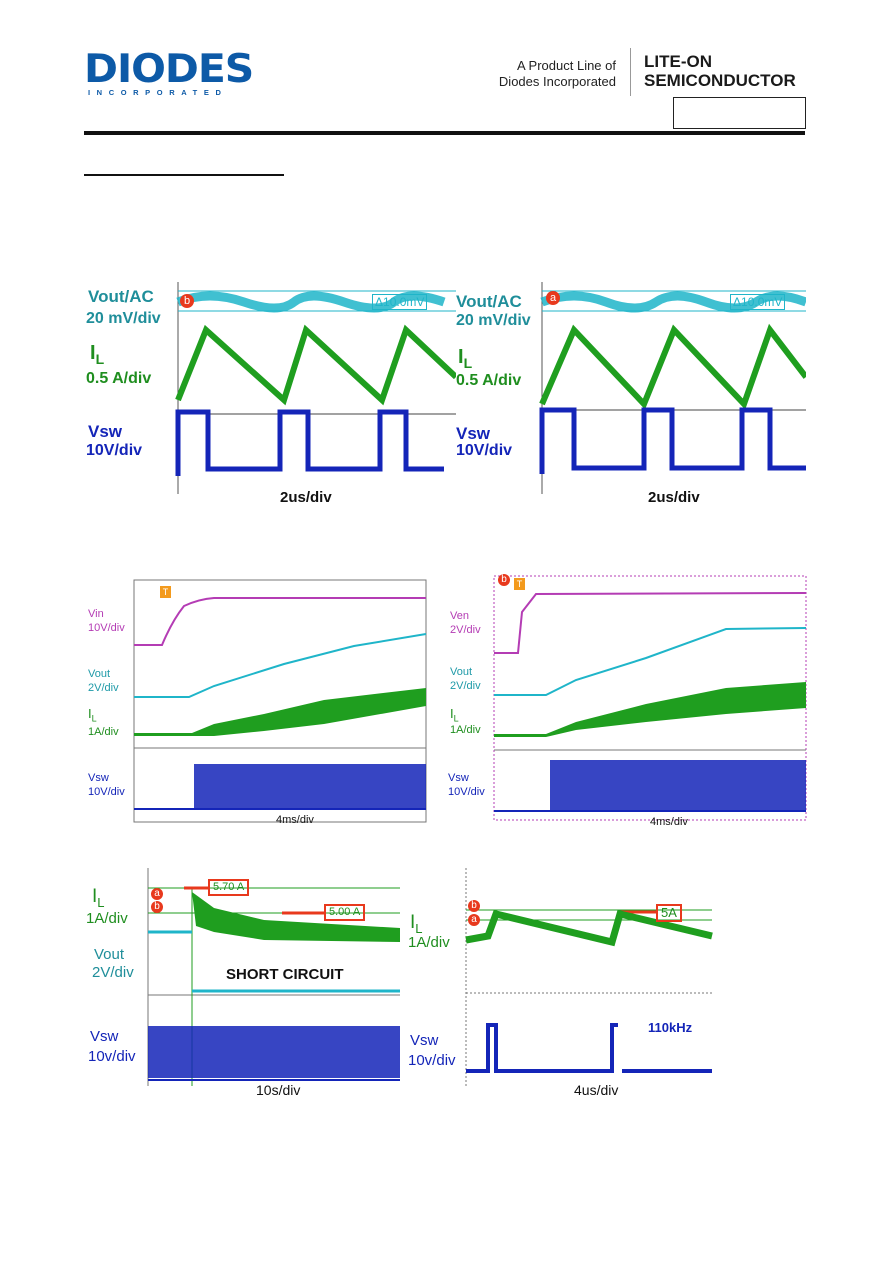 This screenshot has height=1261, width=892. I want to click on scope-startup-en-traces, so click(650, 698).